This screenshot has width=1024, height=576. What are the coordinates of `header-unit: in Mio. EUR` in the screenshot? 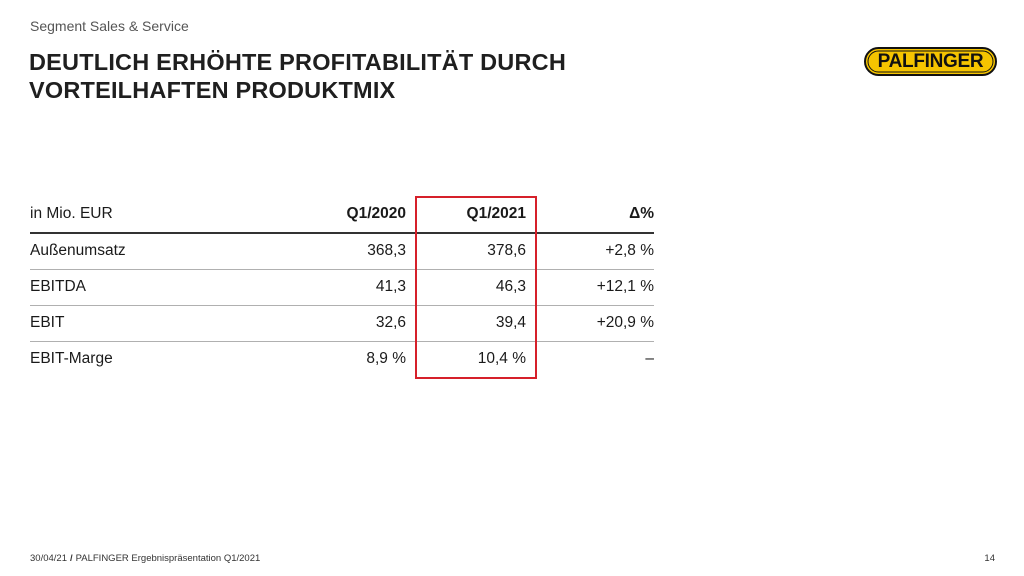 It's located at (169, 215).